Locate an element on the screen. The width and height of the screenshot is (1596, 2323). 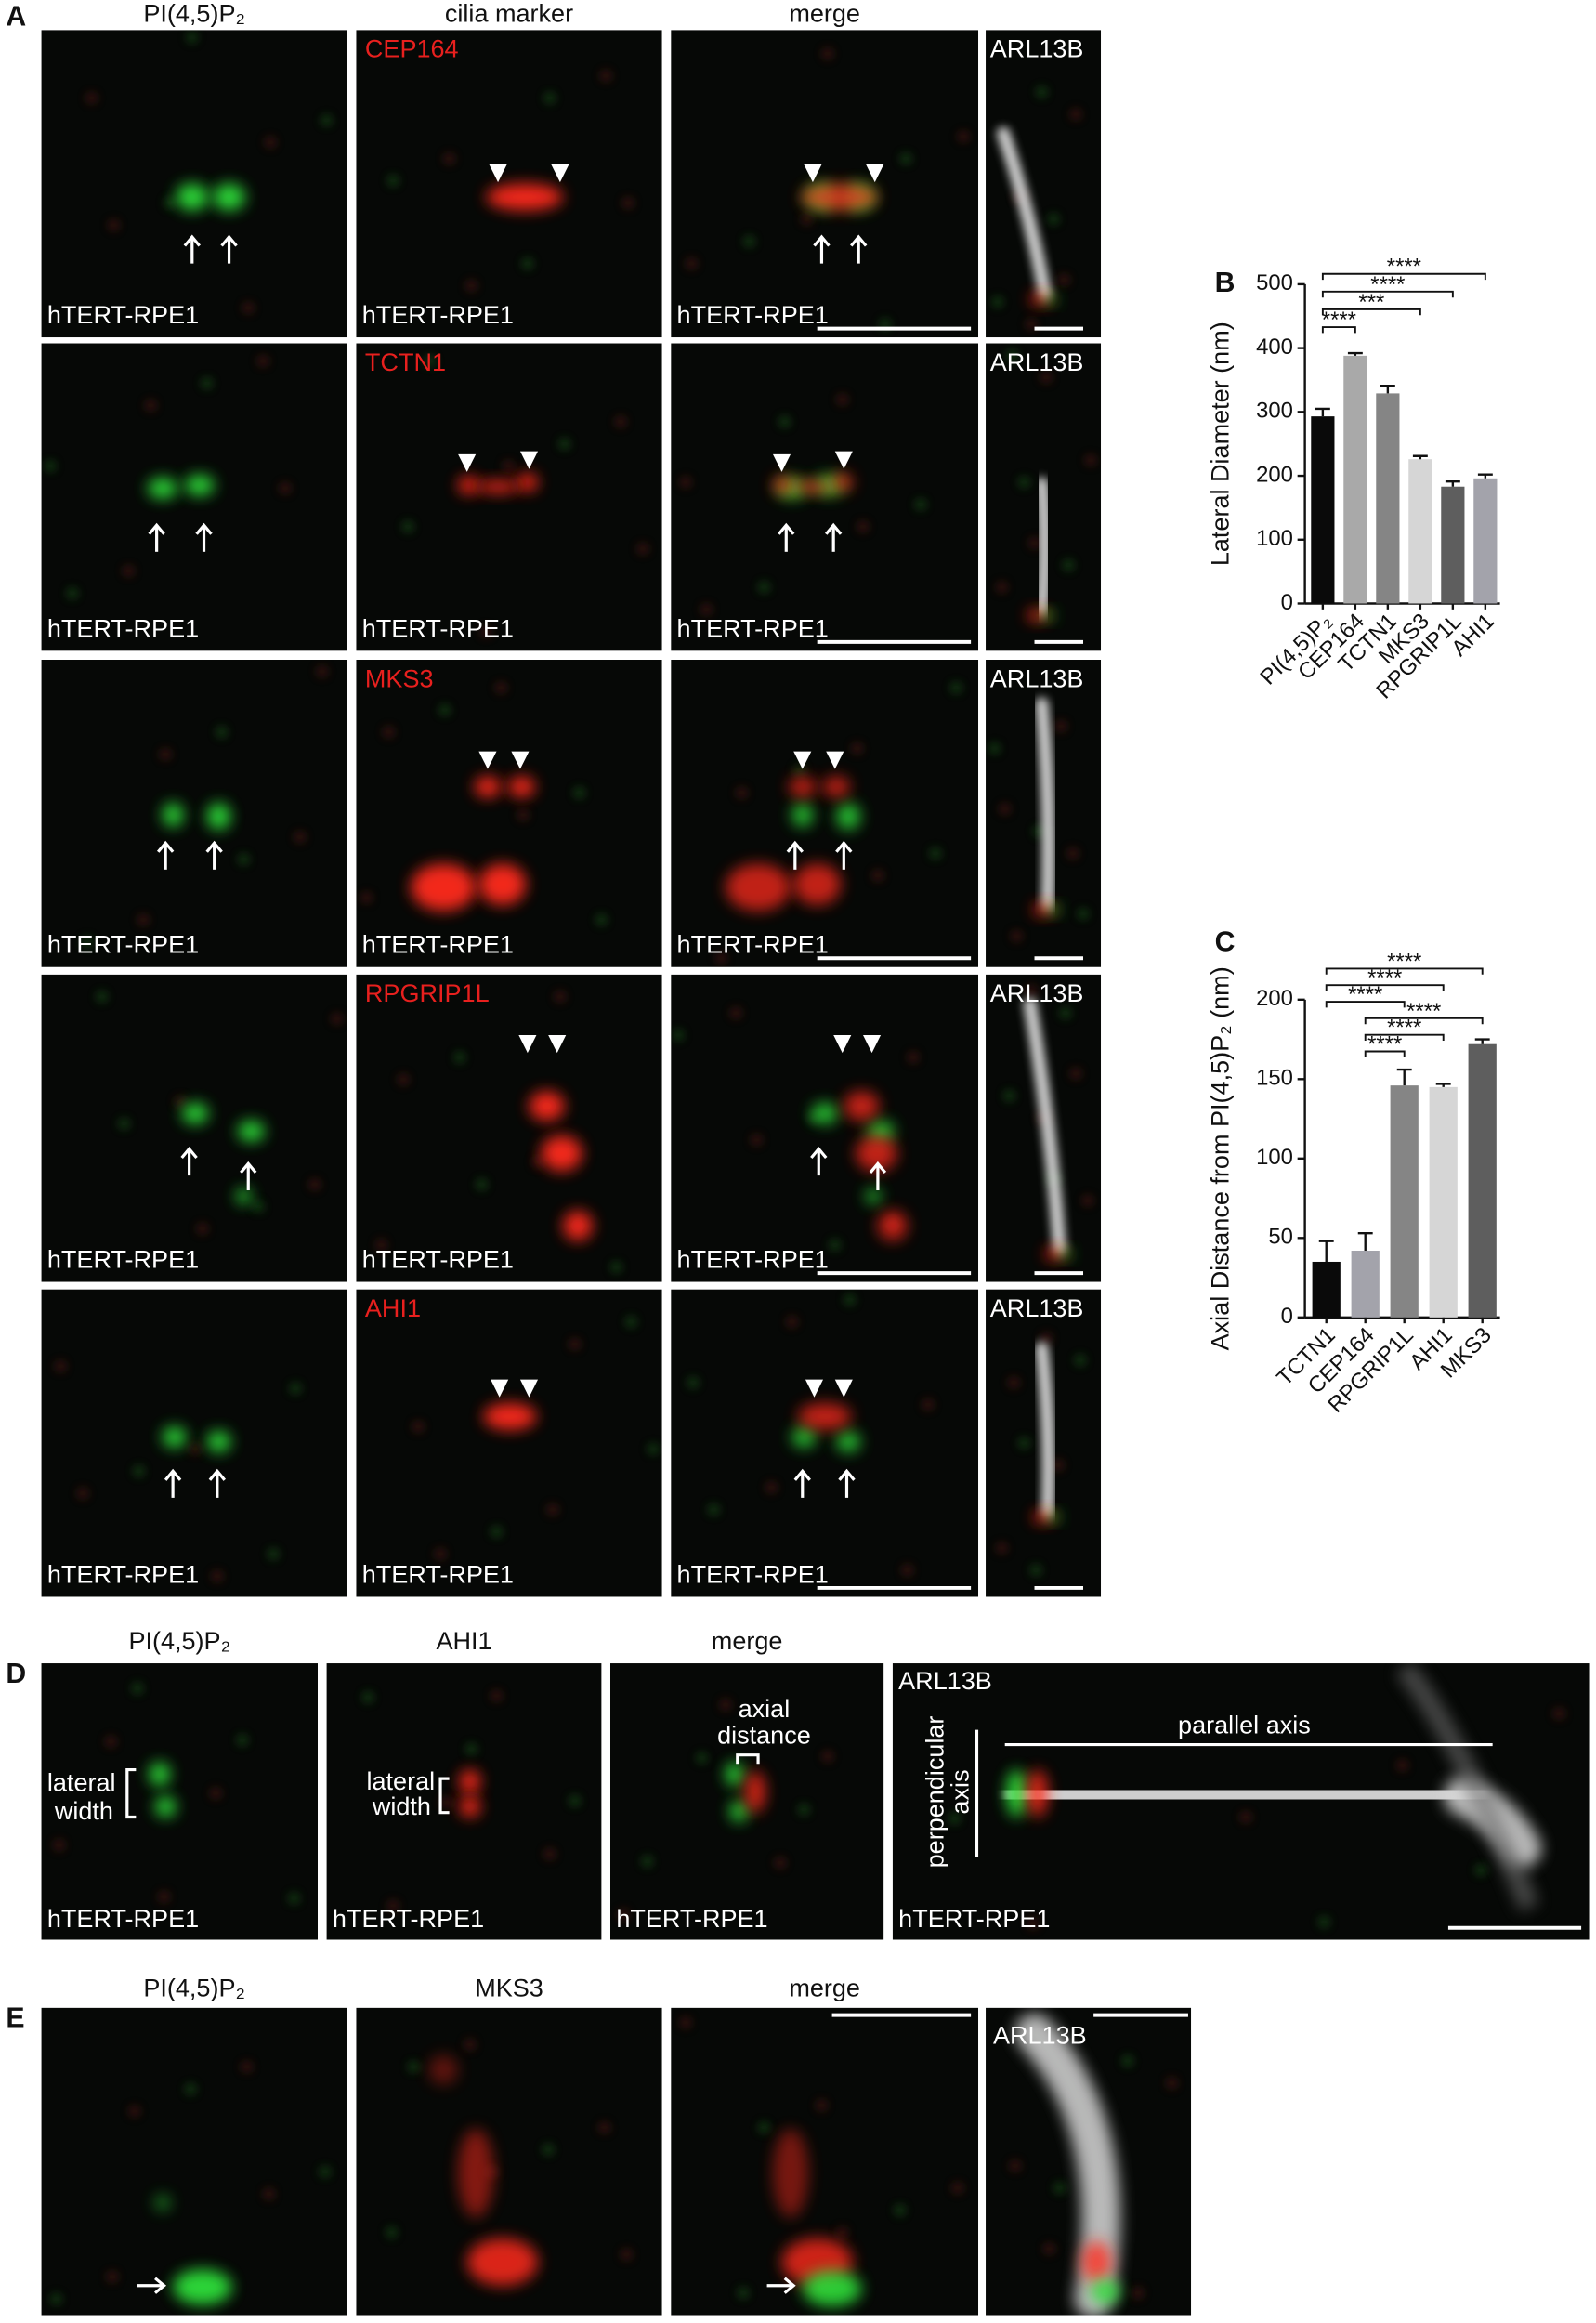
column-header: merge is located at coordinates (825, 14).